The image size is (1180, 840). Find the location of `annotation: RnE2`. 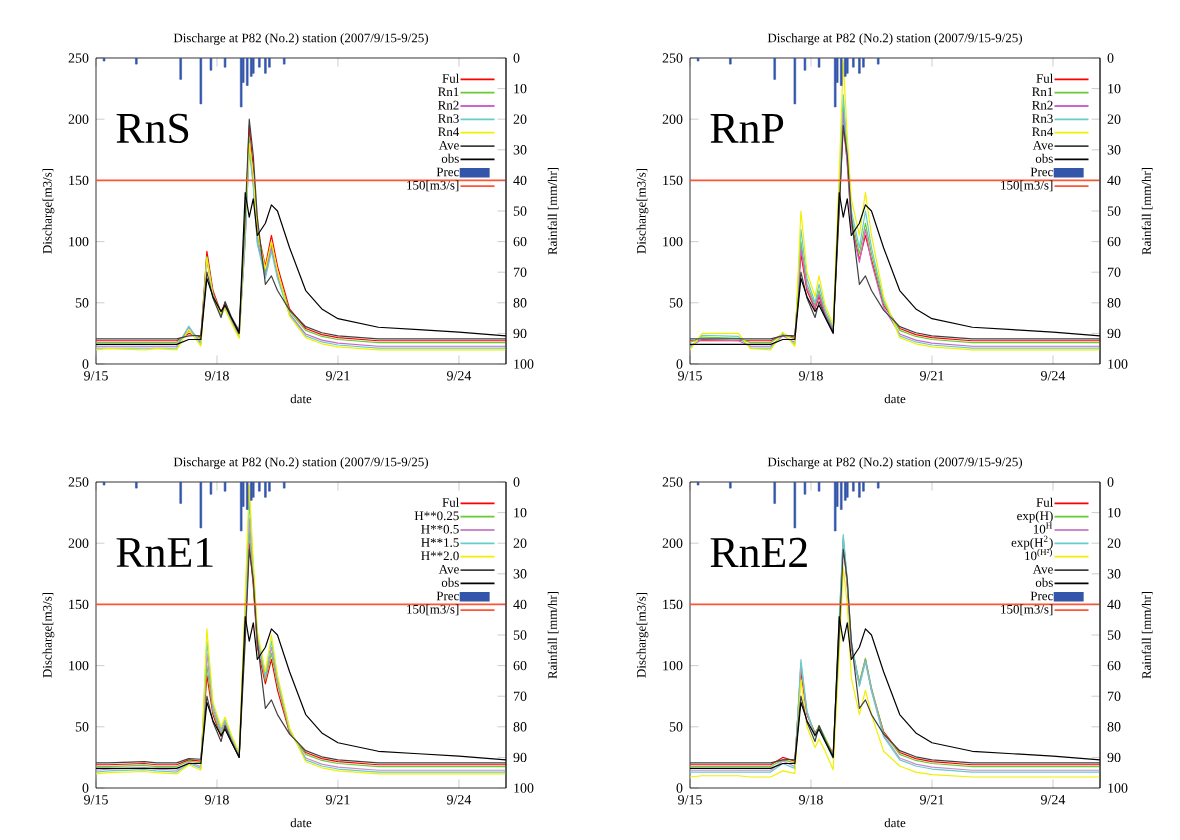

annotation: RnE2 is located at coordinates (758, 552).